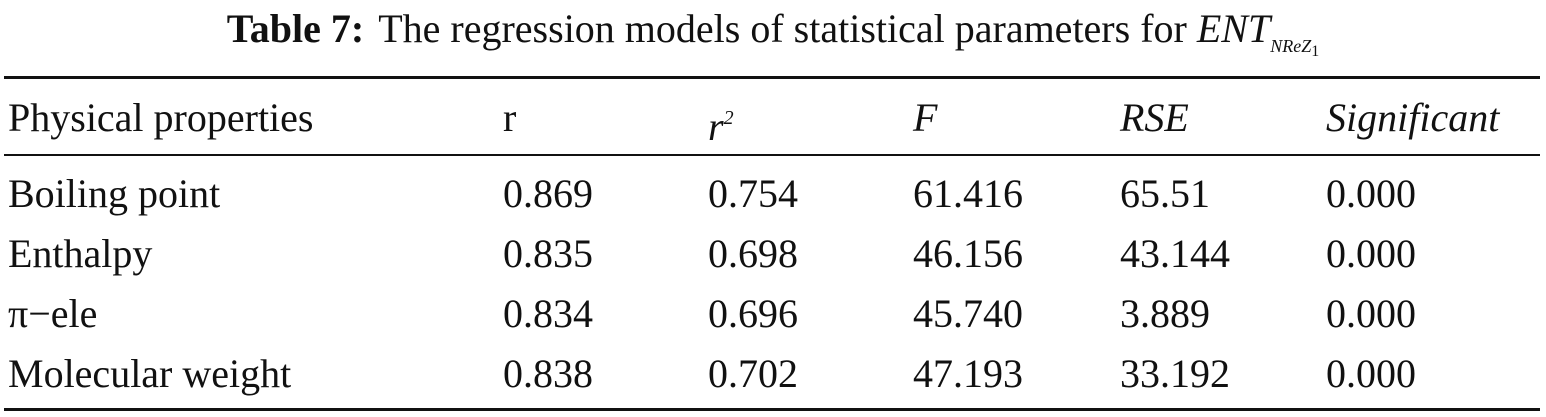 This screenshot has width=1546, height=417. What do you see at coordinates (161, 117) in the screenshot?
I see `header-cell: Physical properties` at bounding box center [161, 117].